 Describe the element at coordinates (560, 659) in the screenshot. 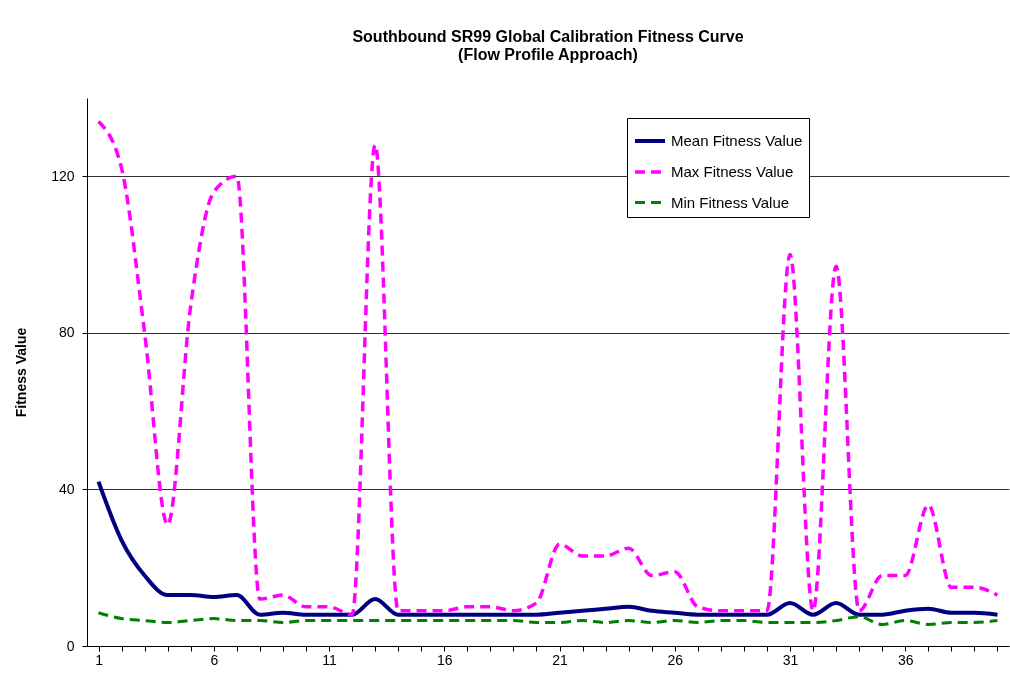

I see `x-tick-label: 21` at that location.